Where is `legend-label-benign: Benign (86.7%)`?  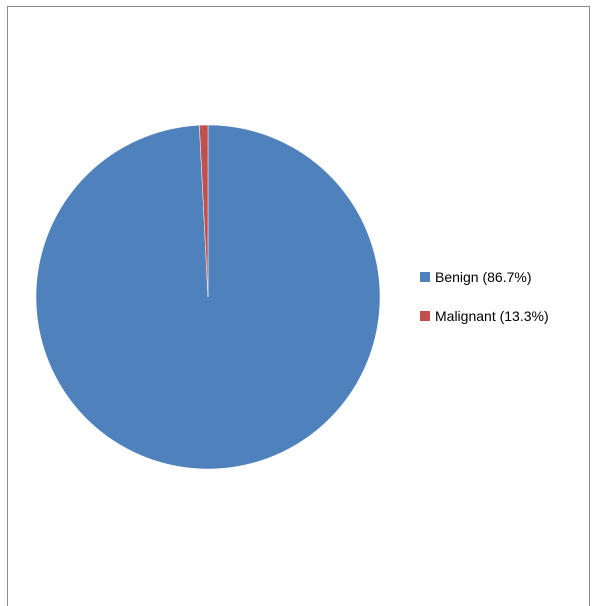
legend-label-benign: Benign (86.7%) is located at coordinates (483, 277).